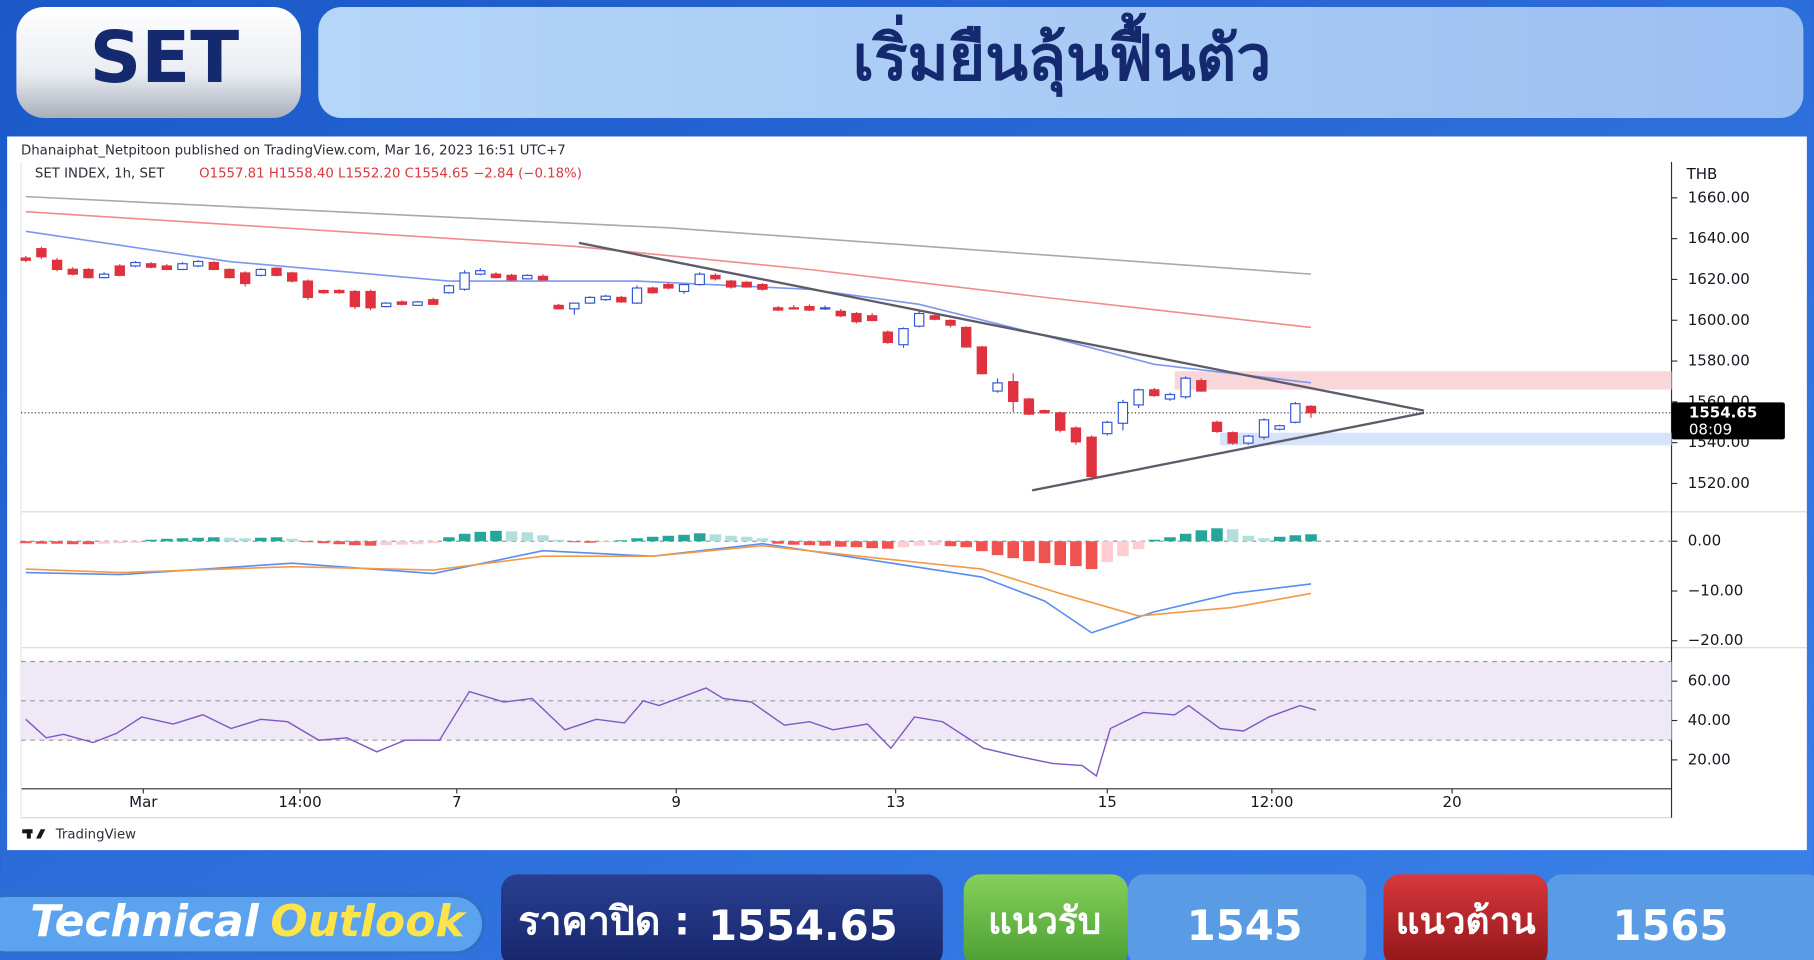  Describe the element at coordinates (1271, 802) in the screenshot. I see `x-tick-label: 12:00` at that location.